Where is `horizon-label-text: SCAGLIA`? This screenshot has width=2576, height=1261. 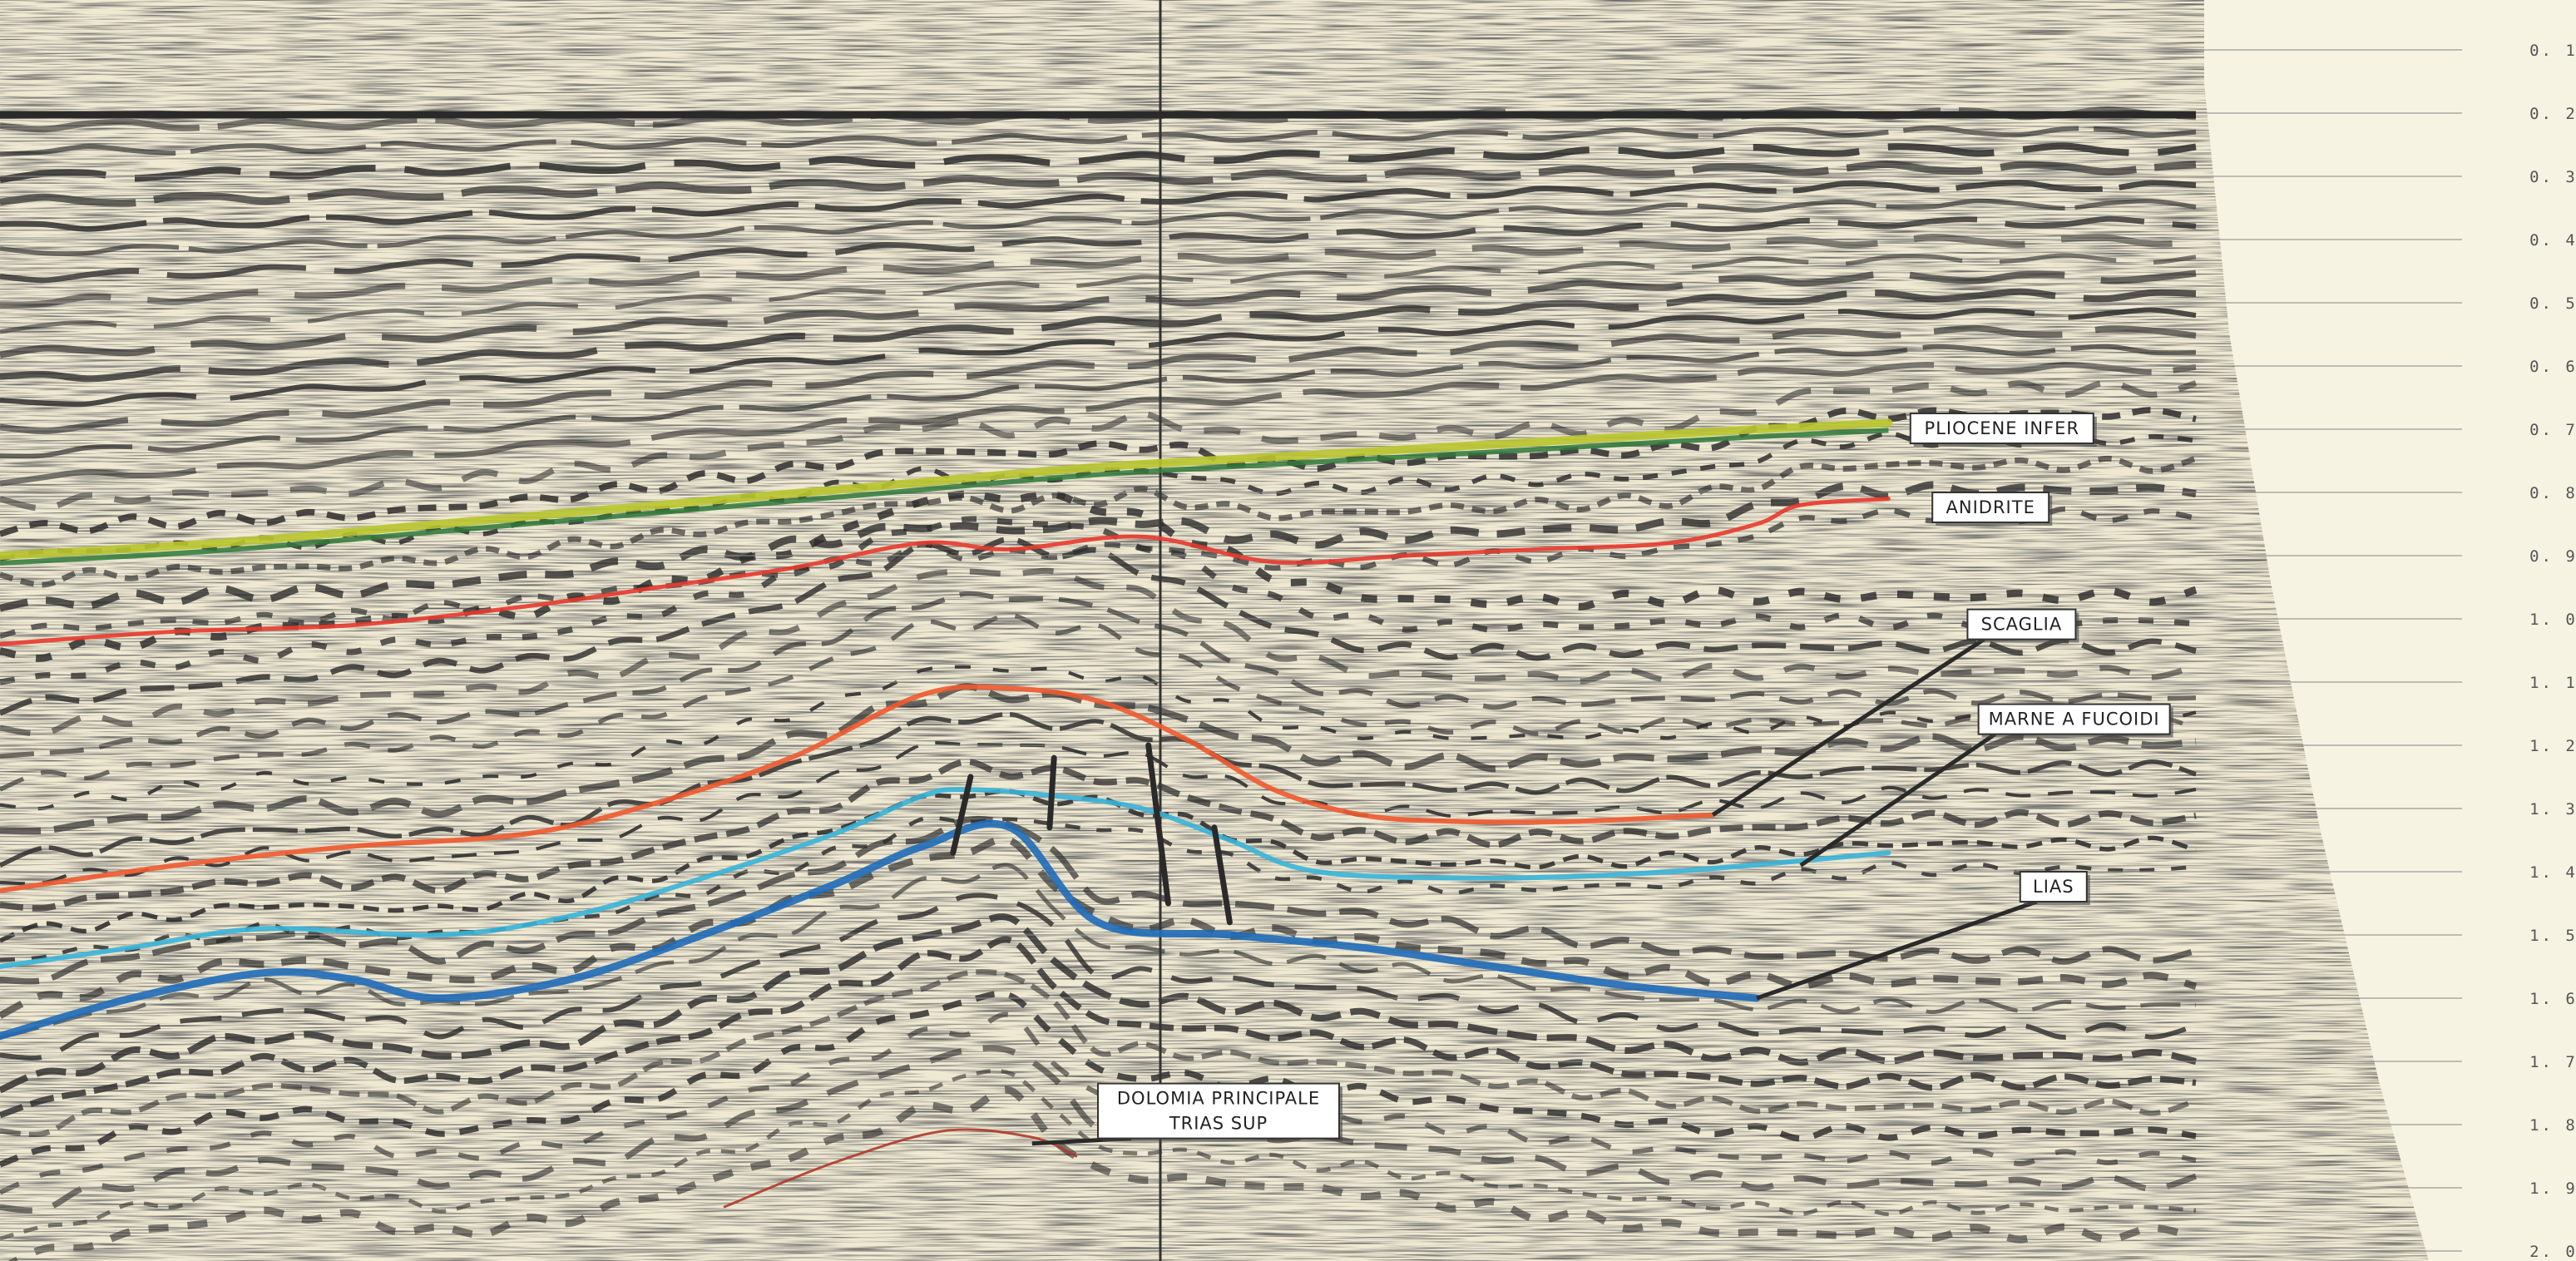 horizon-label-text: SCAGLIA is located at coordinates (2022, 625).